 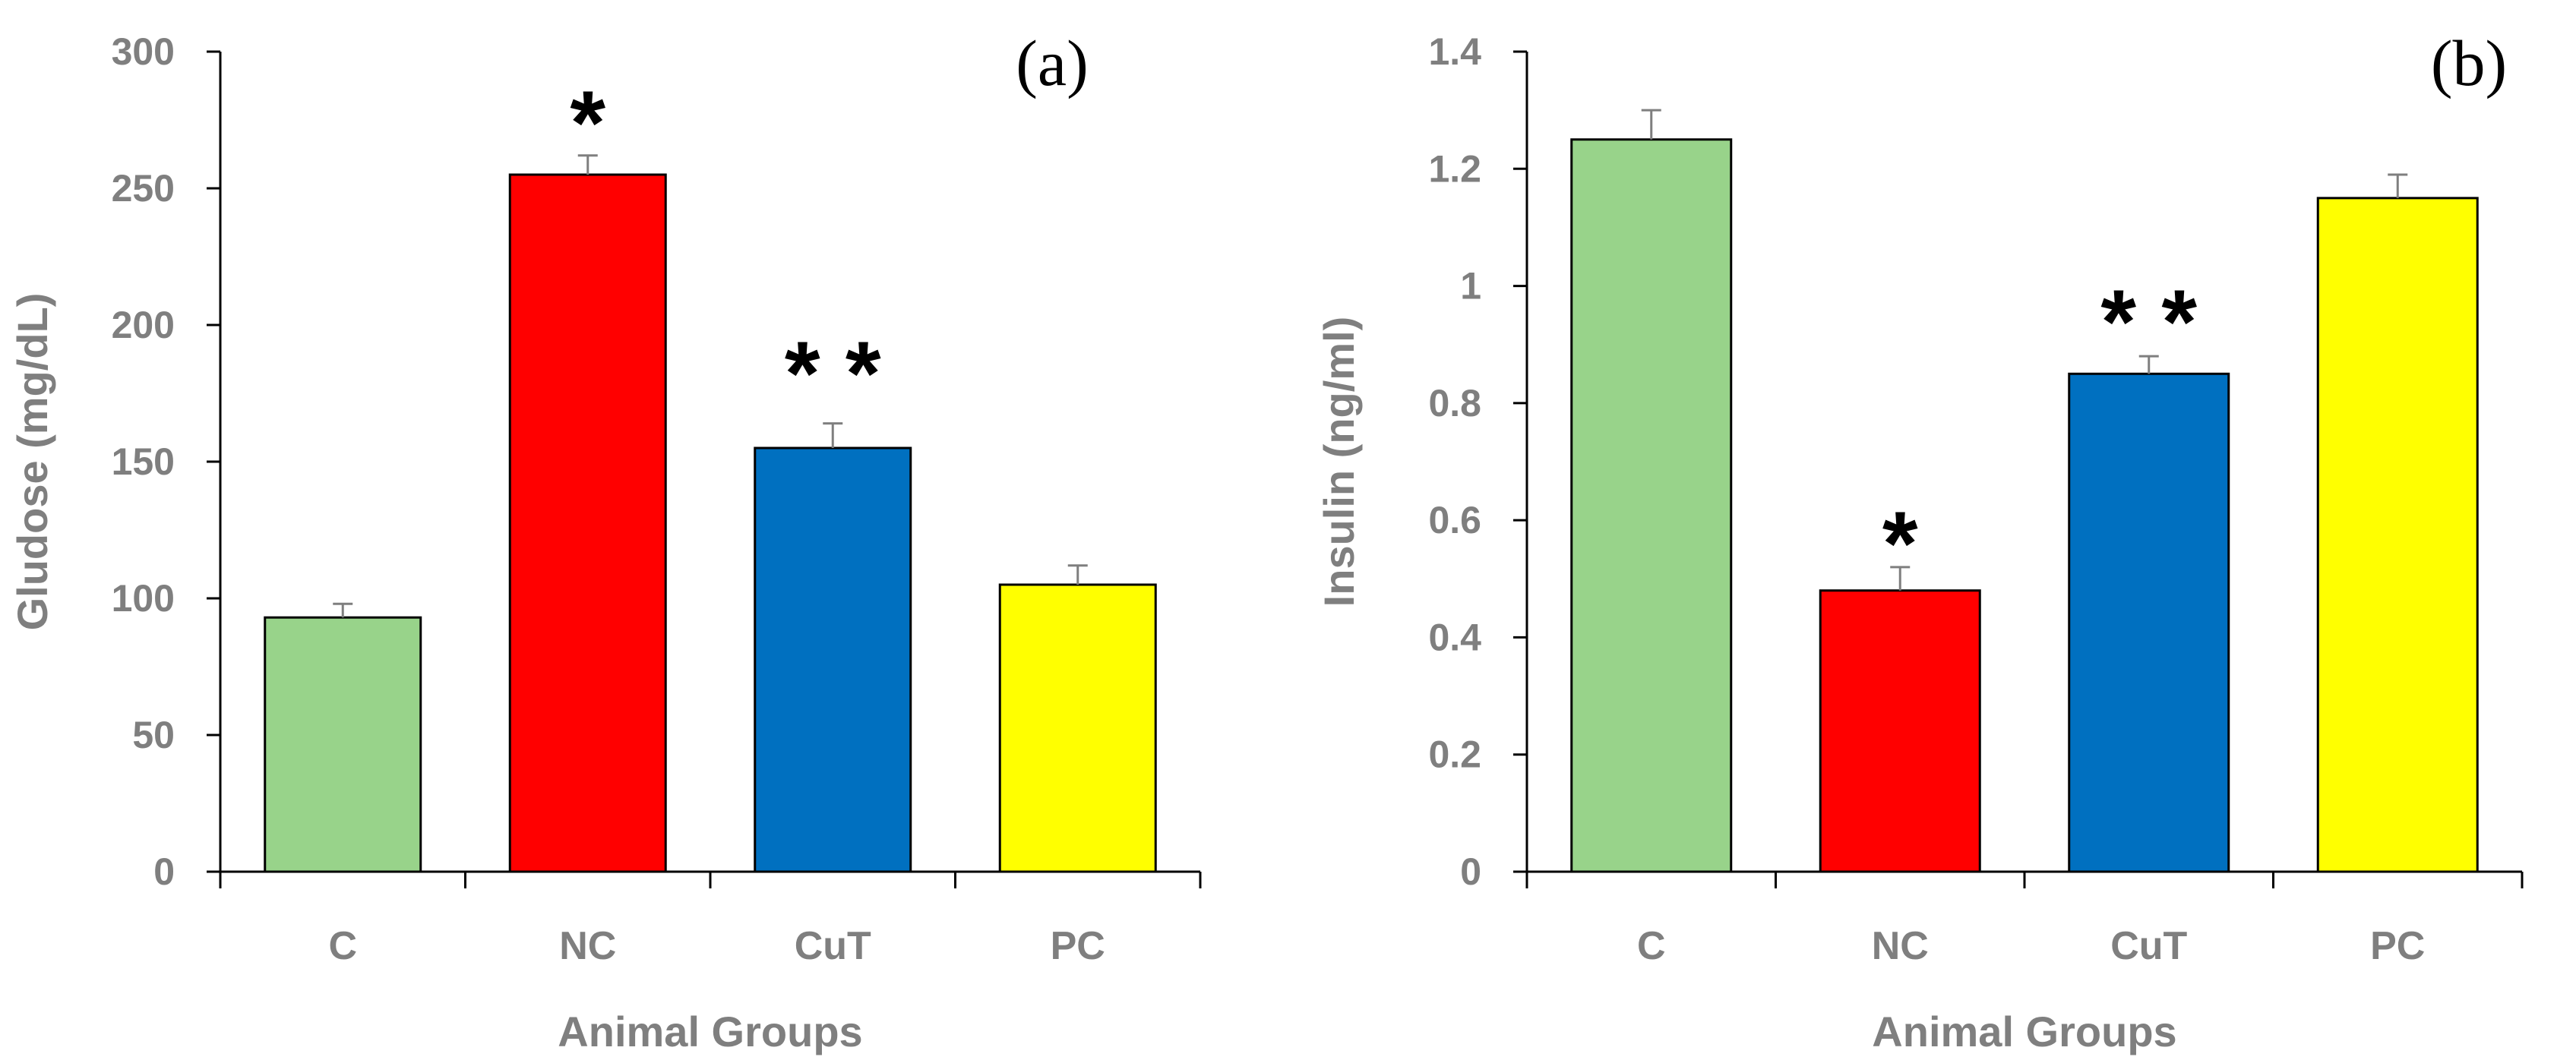 What do you see at coordinates (2469, 63) in the screenshot?
I see `panel-label: (b)` at bounding box center [2469, 63].